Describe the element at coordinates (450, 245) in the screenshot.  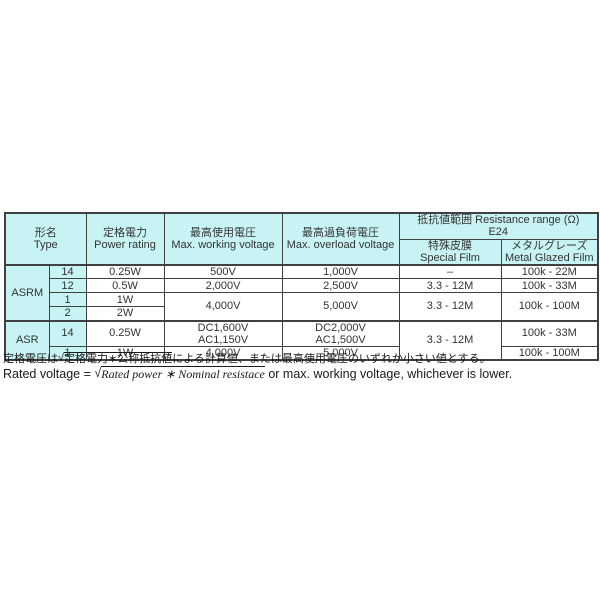
I see `header-special-jp: 特殊皮膜` at that location.